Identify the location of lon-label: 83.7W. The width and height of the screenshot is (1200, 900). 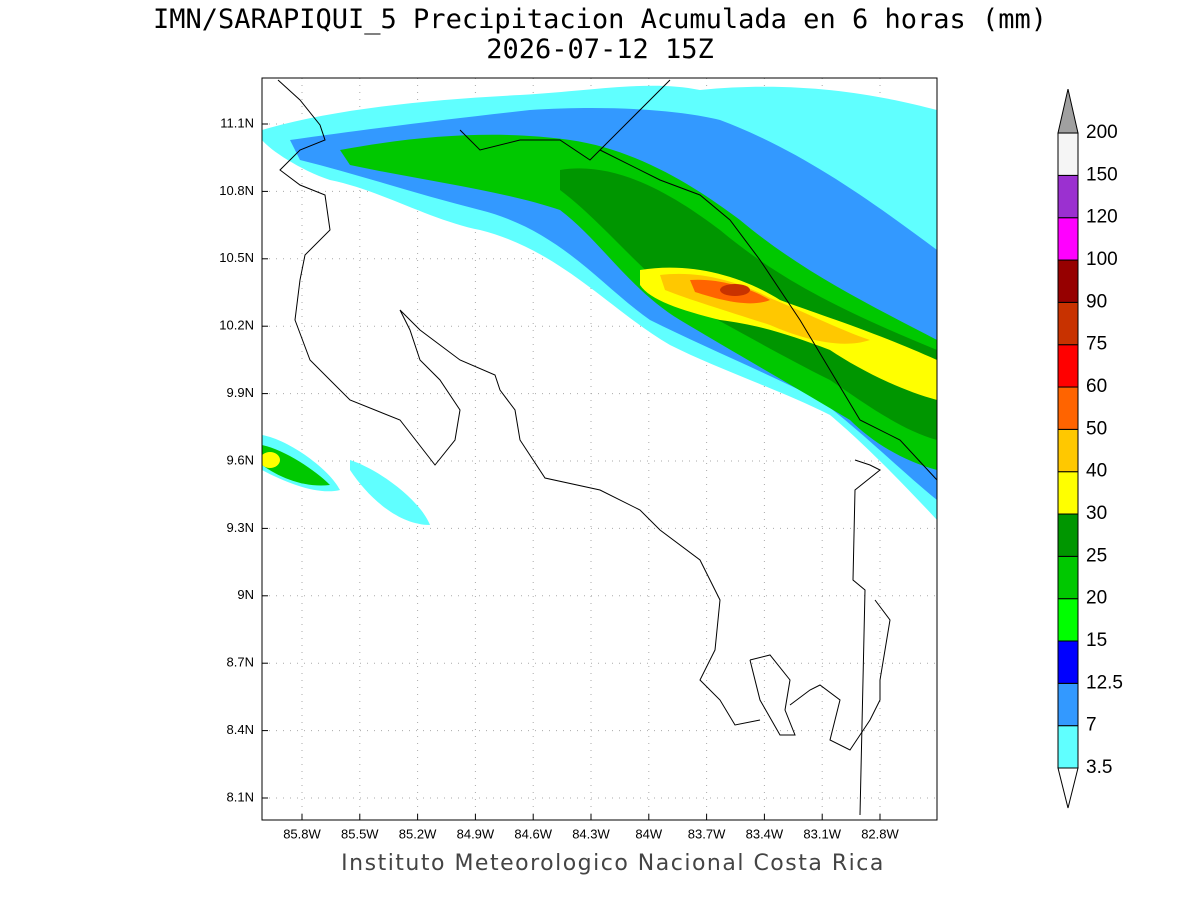
(707, 833).